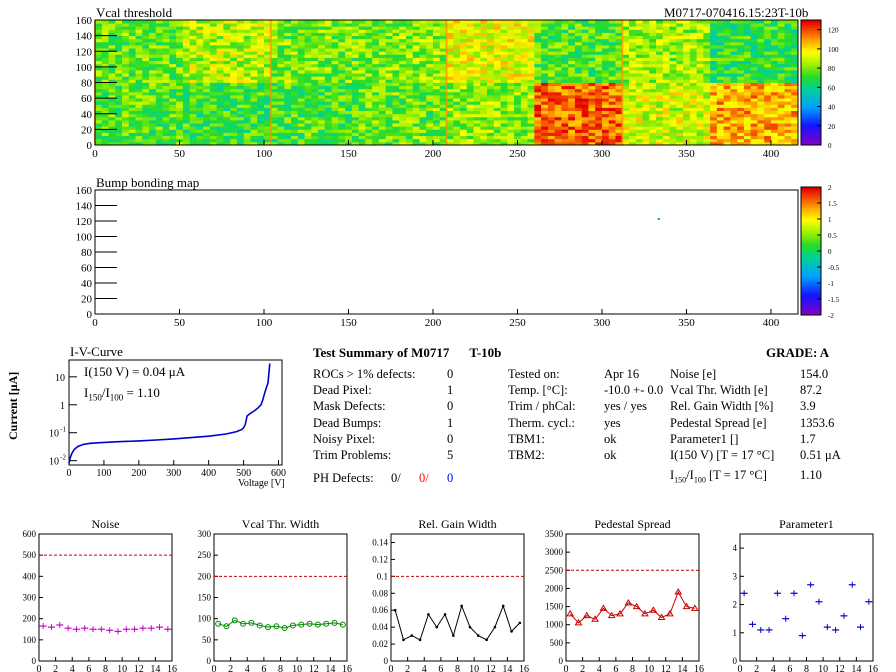  What do you see at coordinates (806, 524) in the screenshot?
I see `small-plot-title: Parameter1` at bounding box center [806, 524].